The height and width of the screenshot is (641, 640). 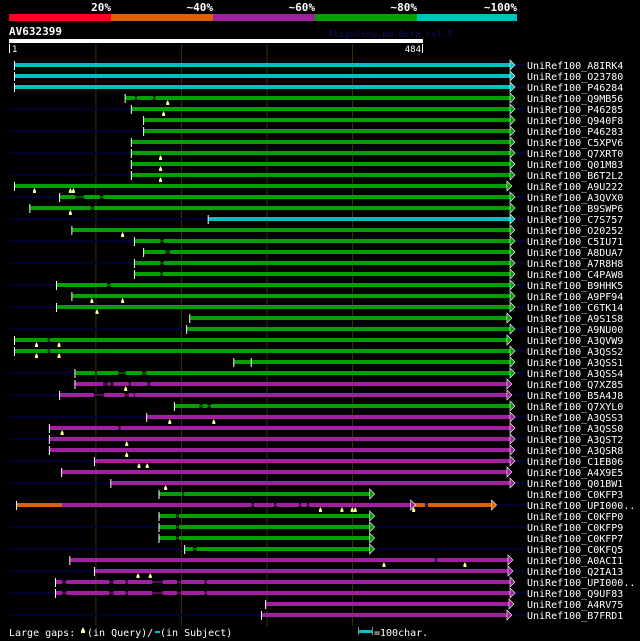 What do you see at coordinates (575, 517) in the screenshot?
I see `hit-label: UniRef100_C0KFP0` at bounding box center [575, 517].